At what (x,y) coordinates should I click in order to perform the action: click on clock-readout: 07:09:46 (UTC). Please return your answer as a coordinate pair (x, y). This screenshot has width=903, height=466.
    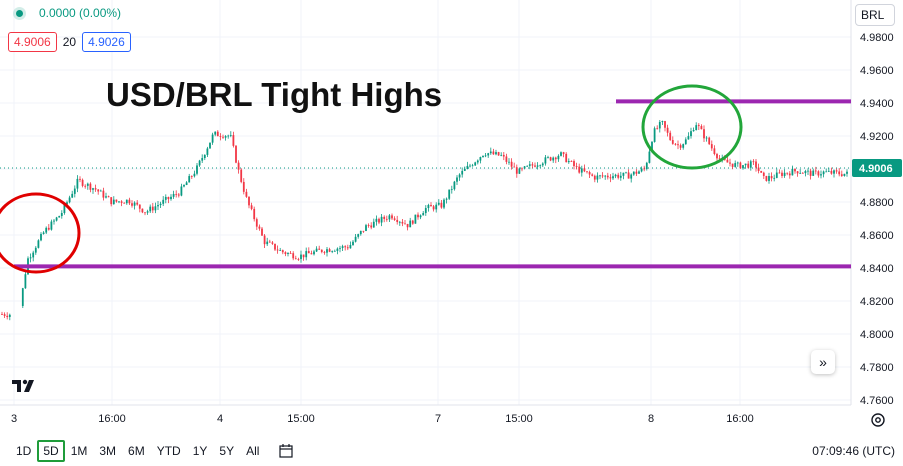
    Looking at the image, I should click on (853, 451).